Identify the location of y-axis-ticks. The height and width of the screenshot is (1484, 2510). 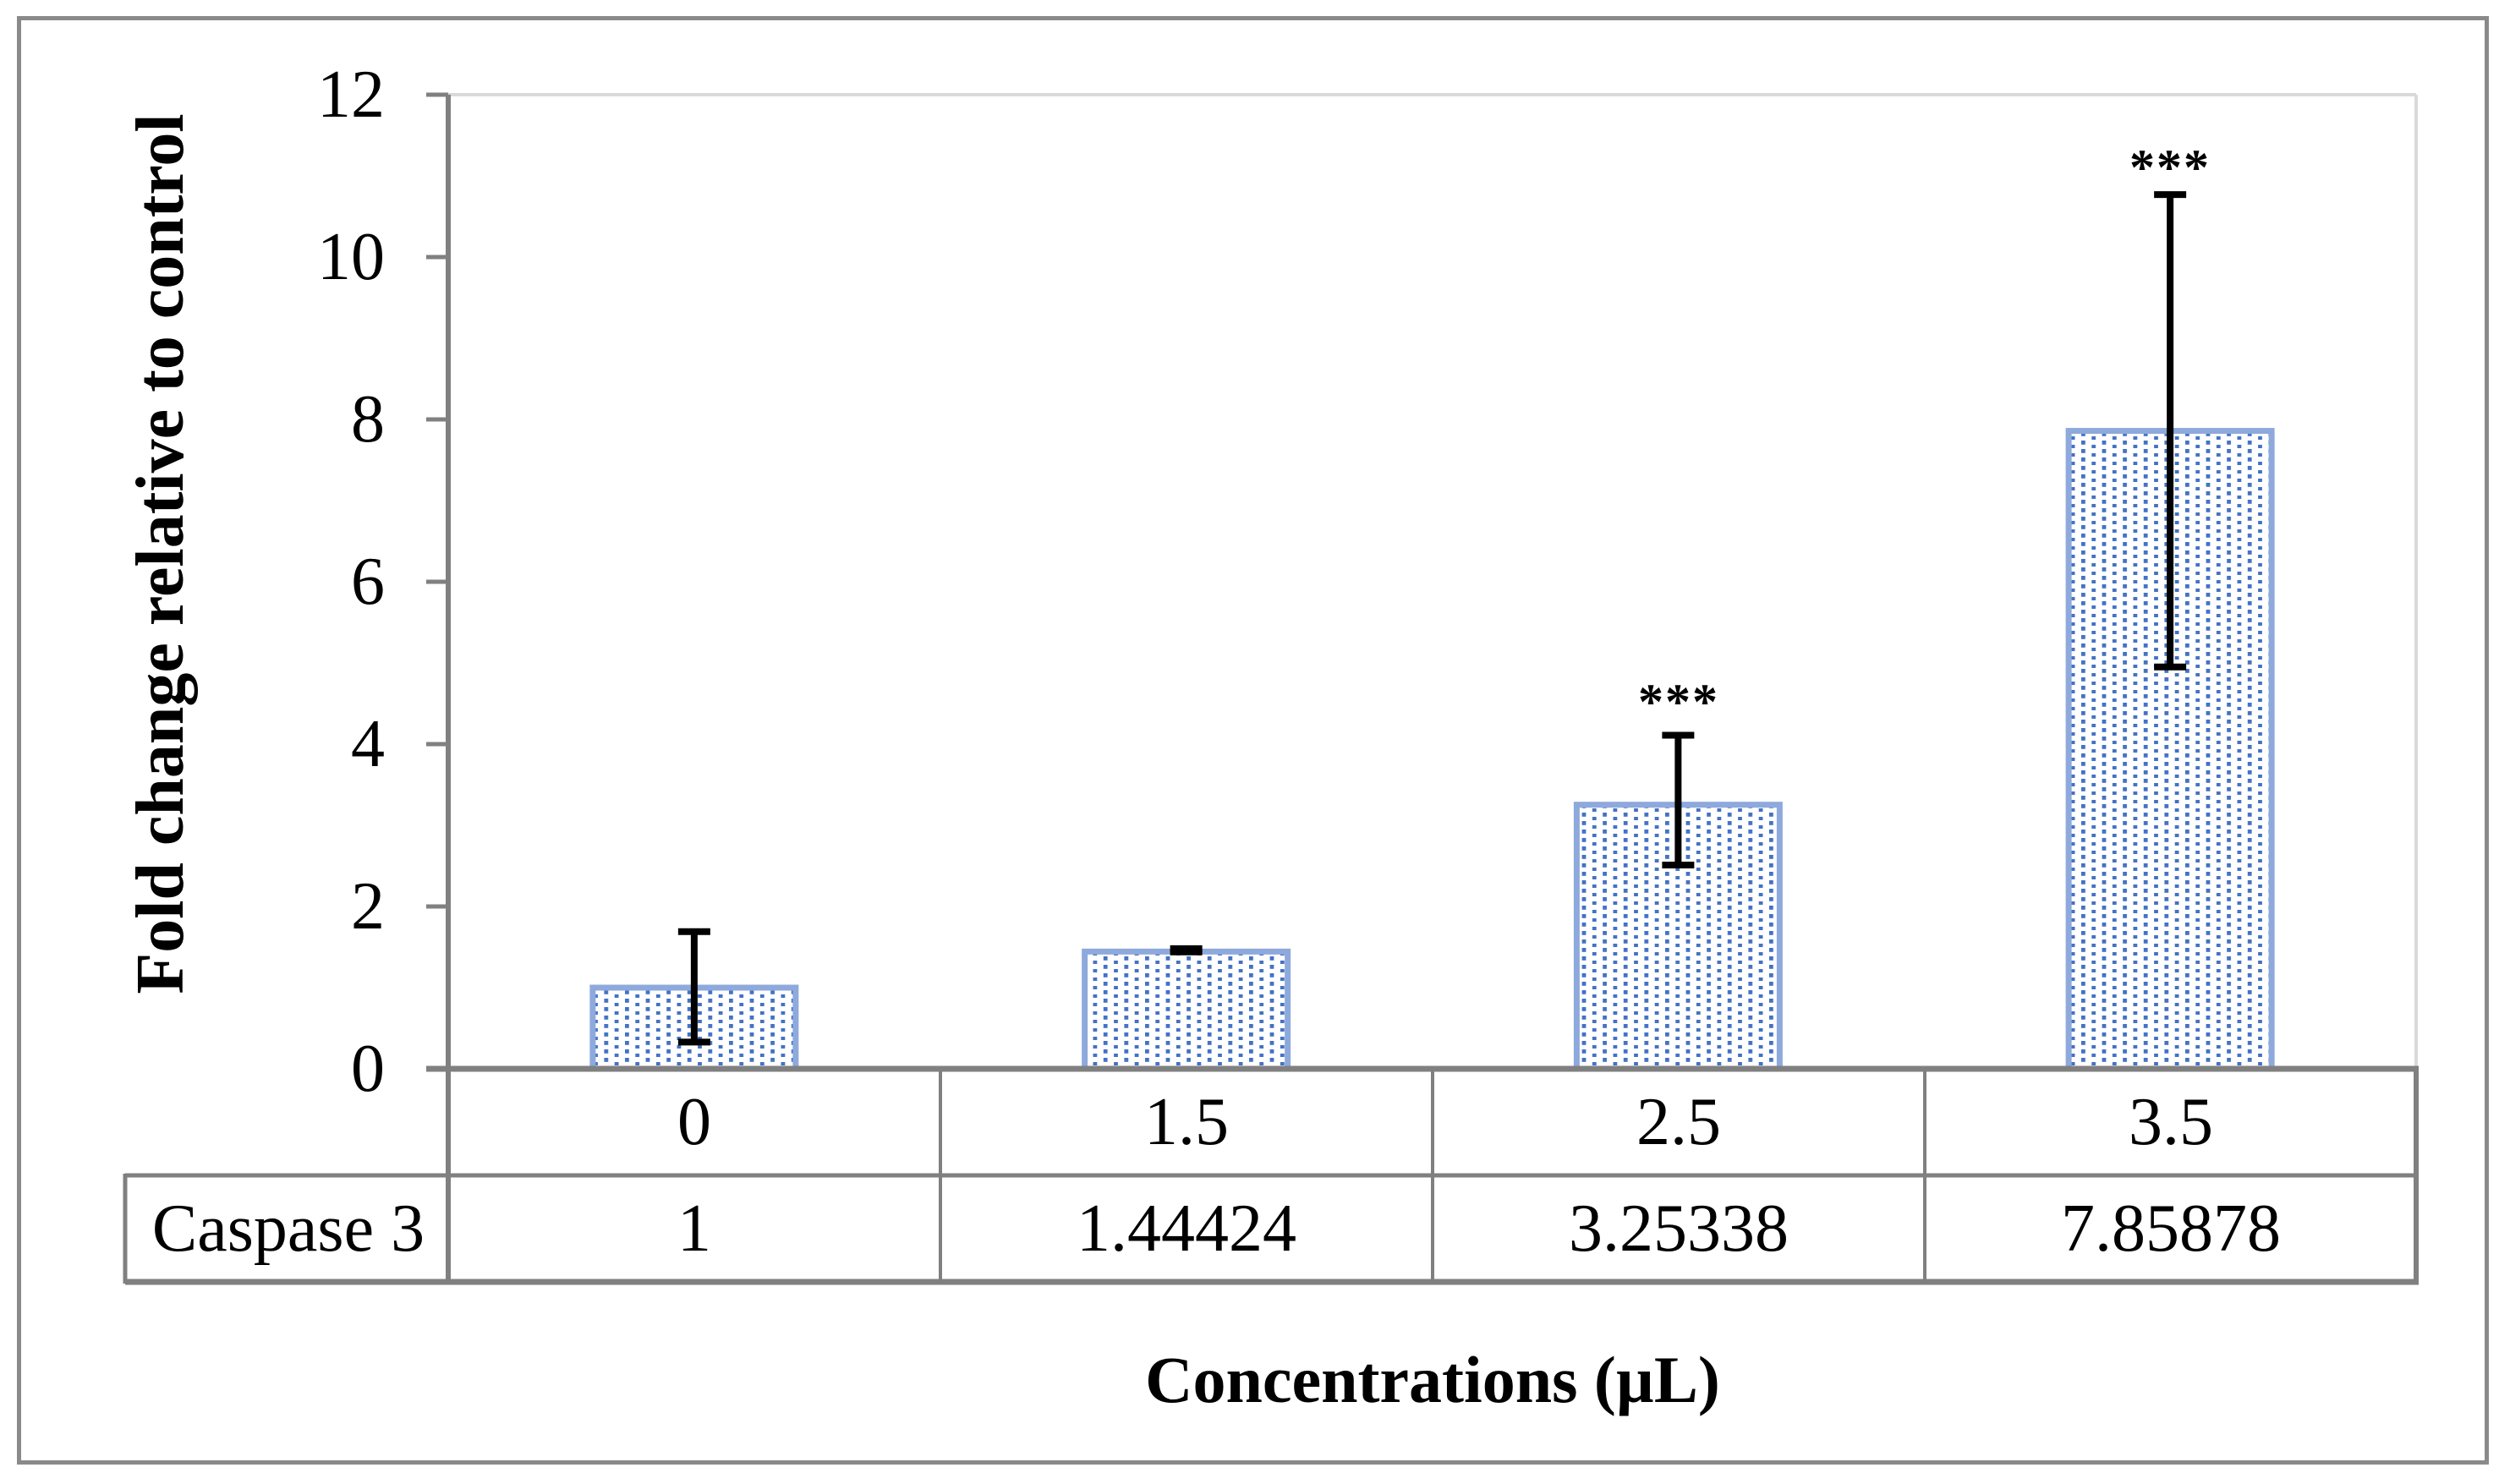
(437, 581).